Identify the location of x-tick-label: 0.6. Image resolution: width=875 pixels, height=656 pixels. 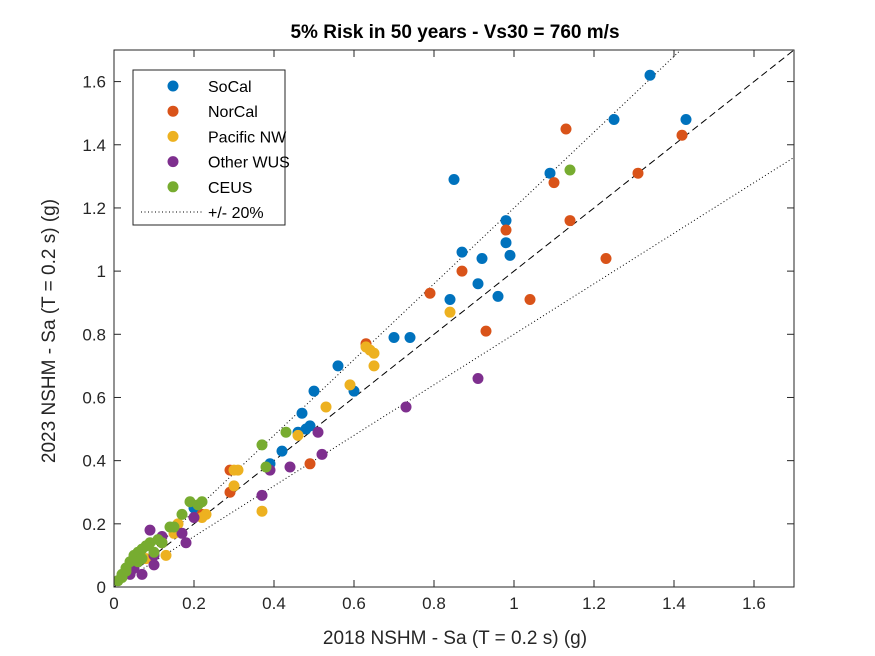
(354, 603).